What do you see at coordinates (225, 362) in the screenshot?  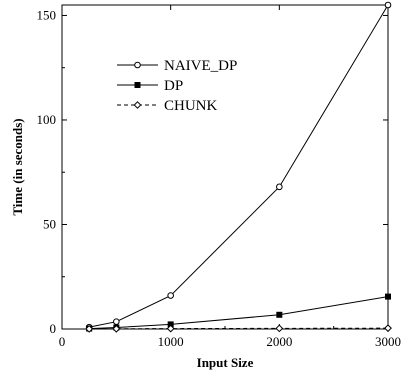 I see `x-axis-title: Input Size` at bounding box center [225, 362].